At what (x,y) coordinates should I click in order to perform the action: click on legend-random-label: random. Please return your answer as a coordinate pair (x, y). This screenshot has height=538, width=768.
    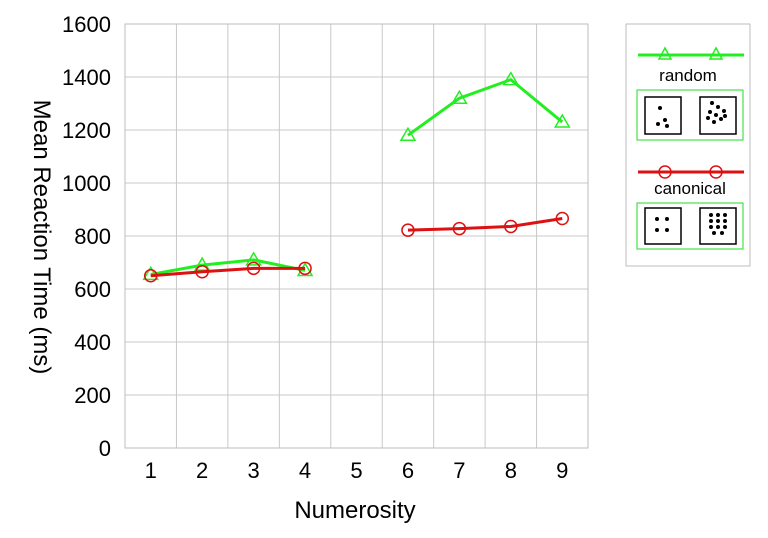
    Looking at the image, I should click on (688, 75).